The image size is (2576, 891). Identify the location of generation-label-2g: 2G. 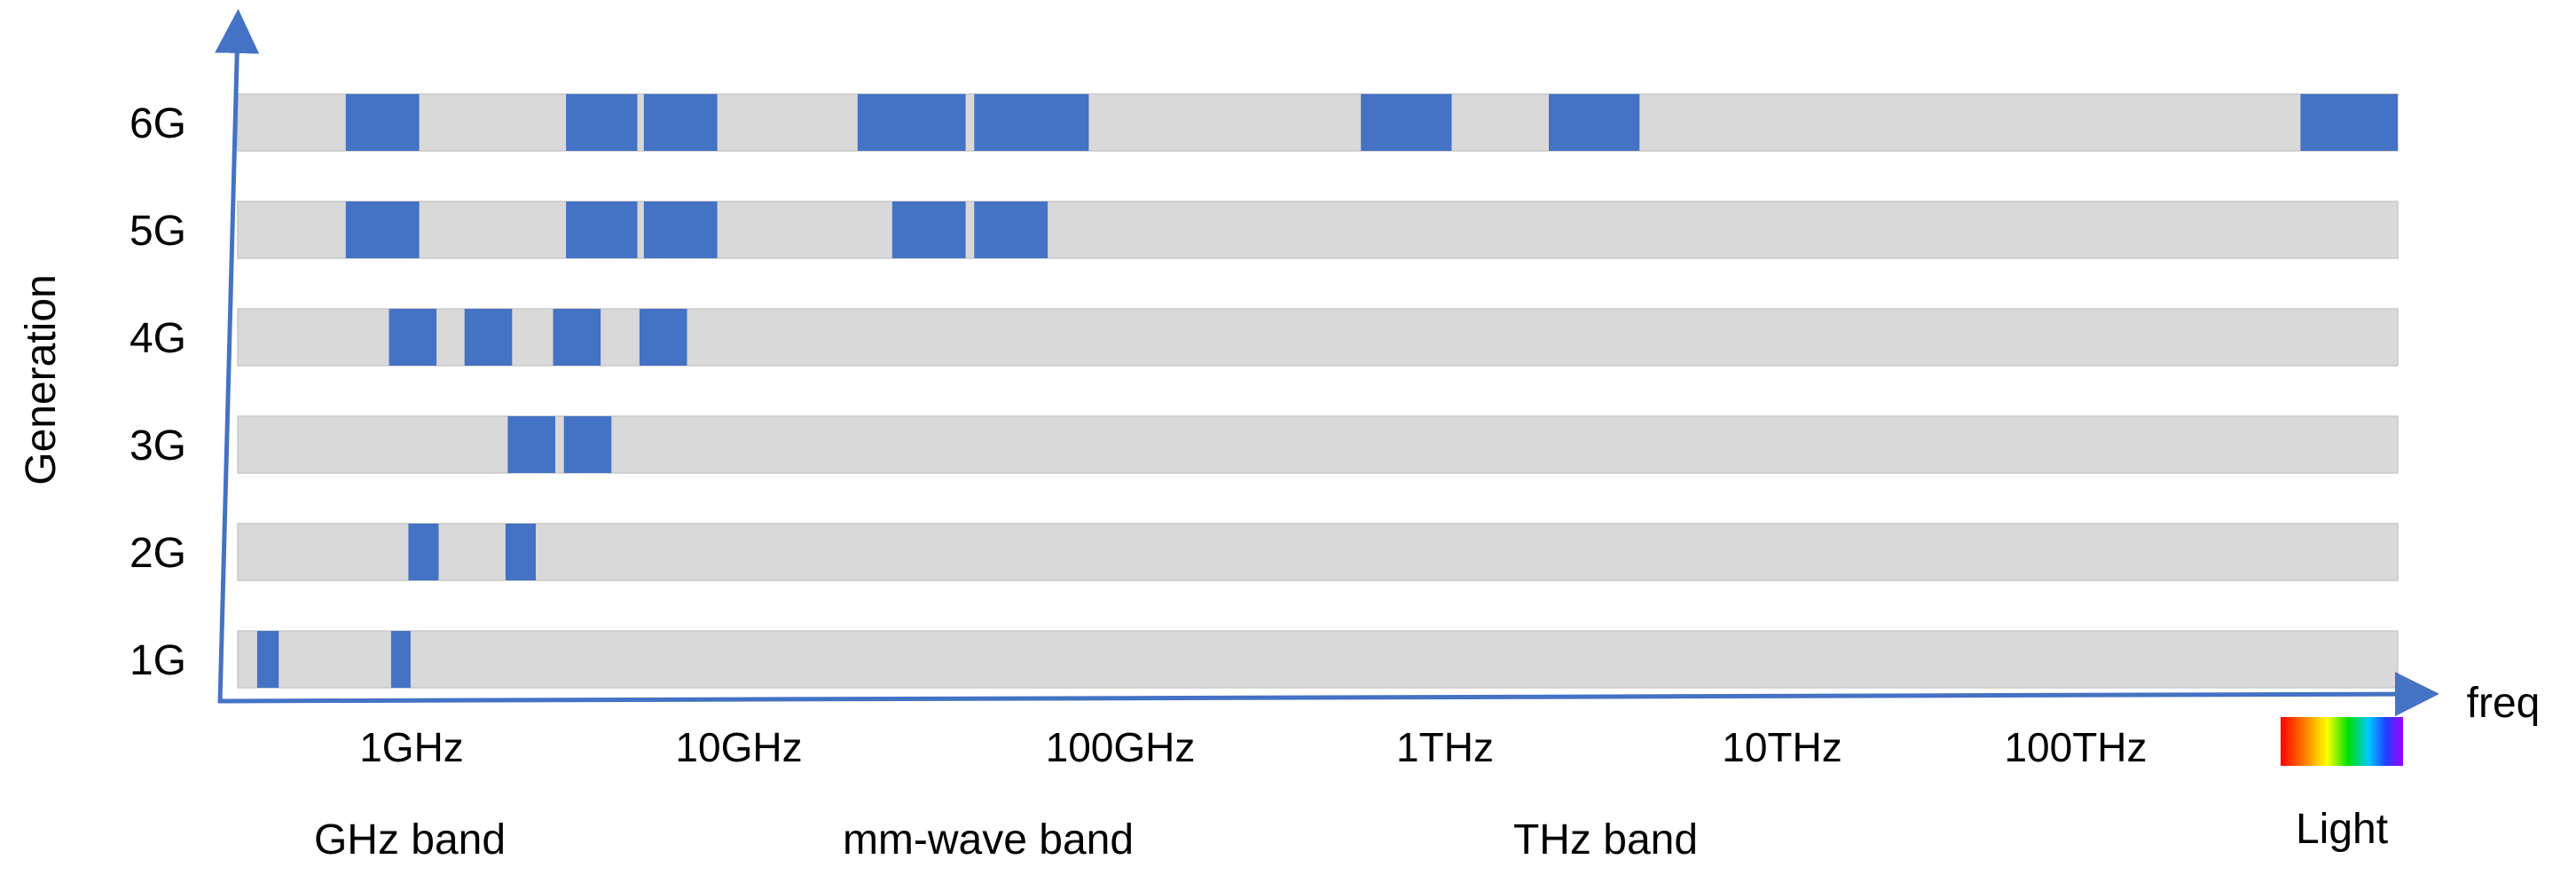
(158, 553).